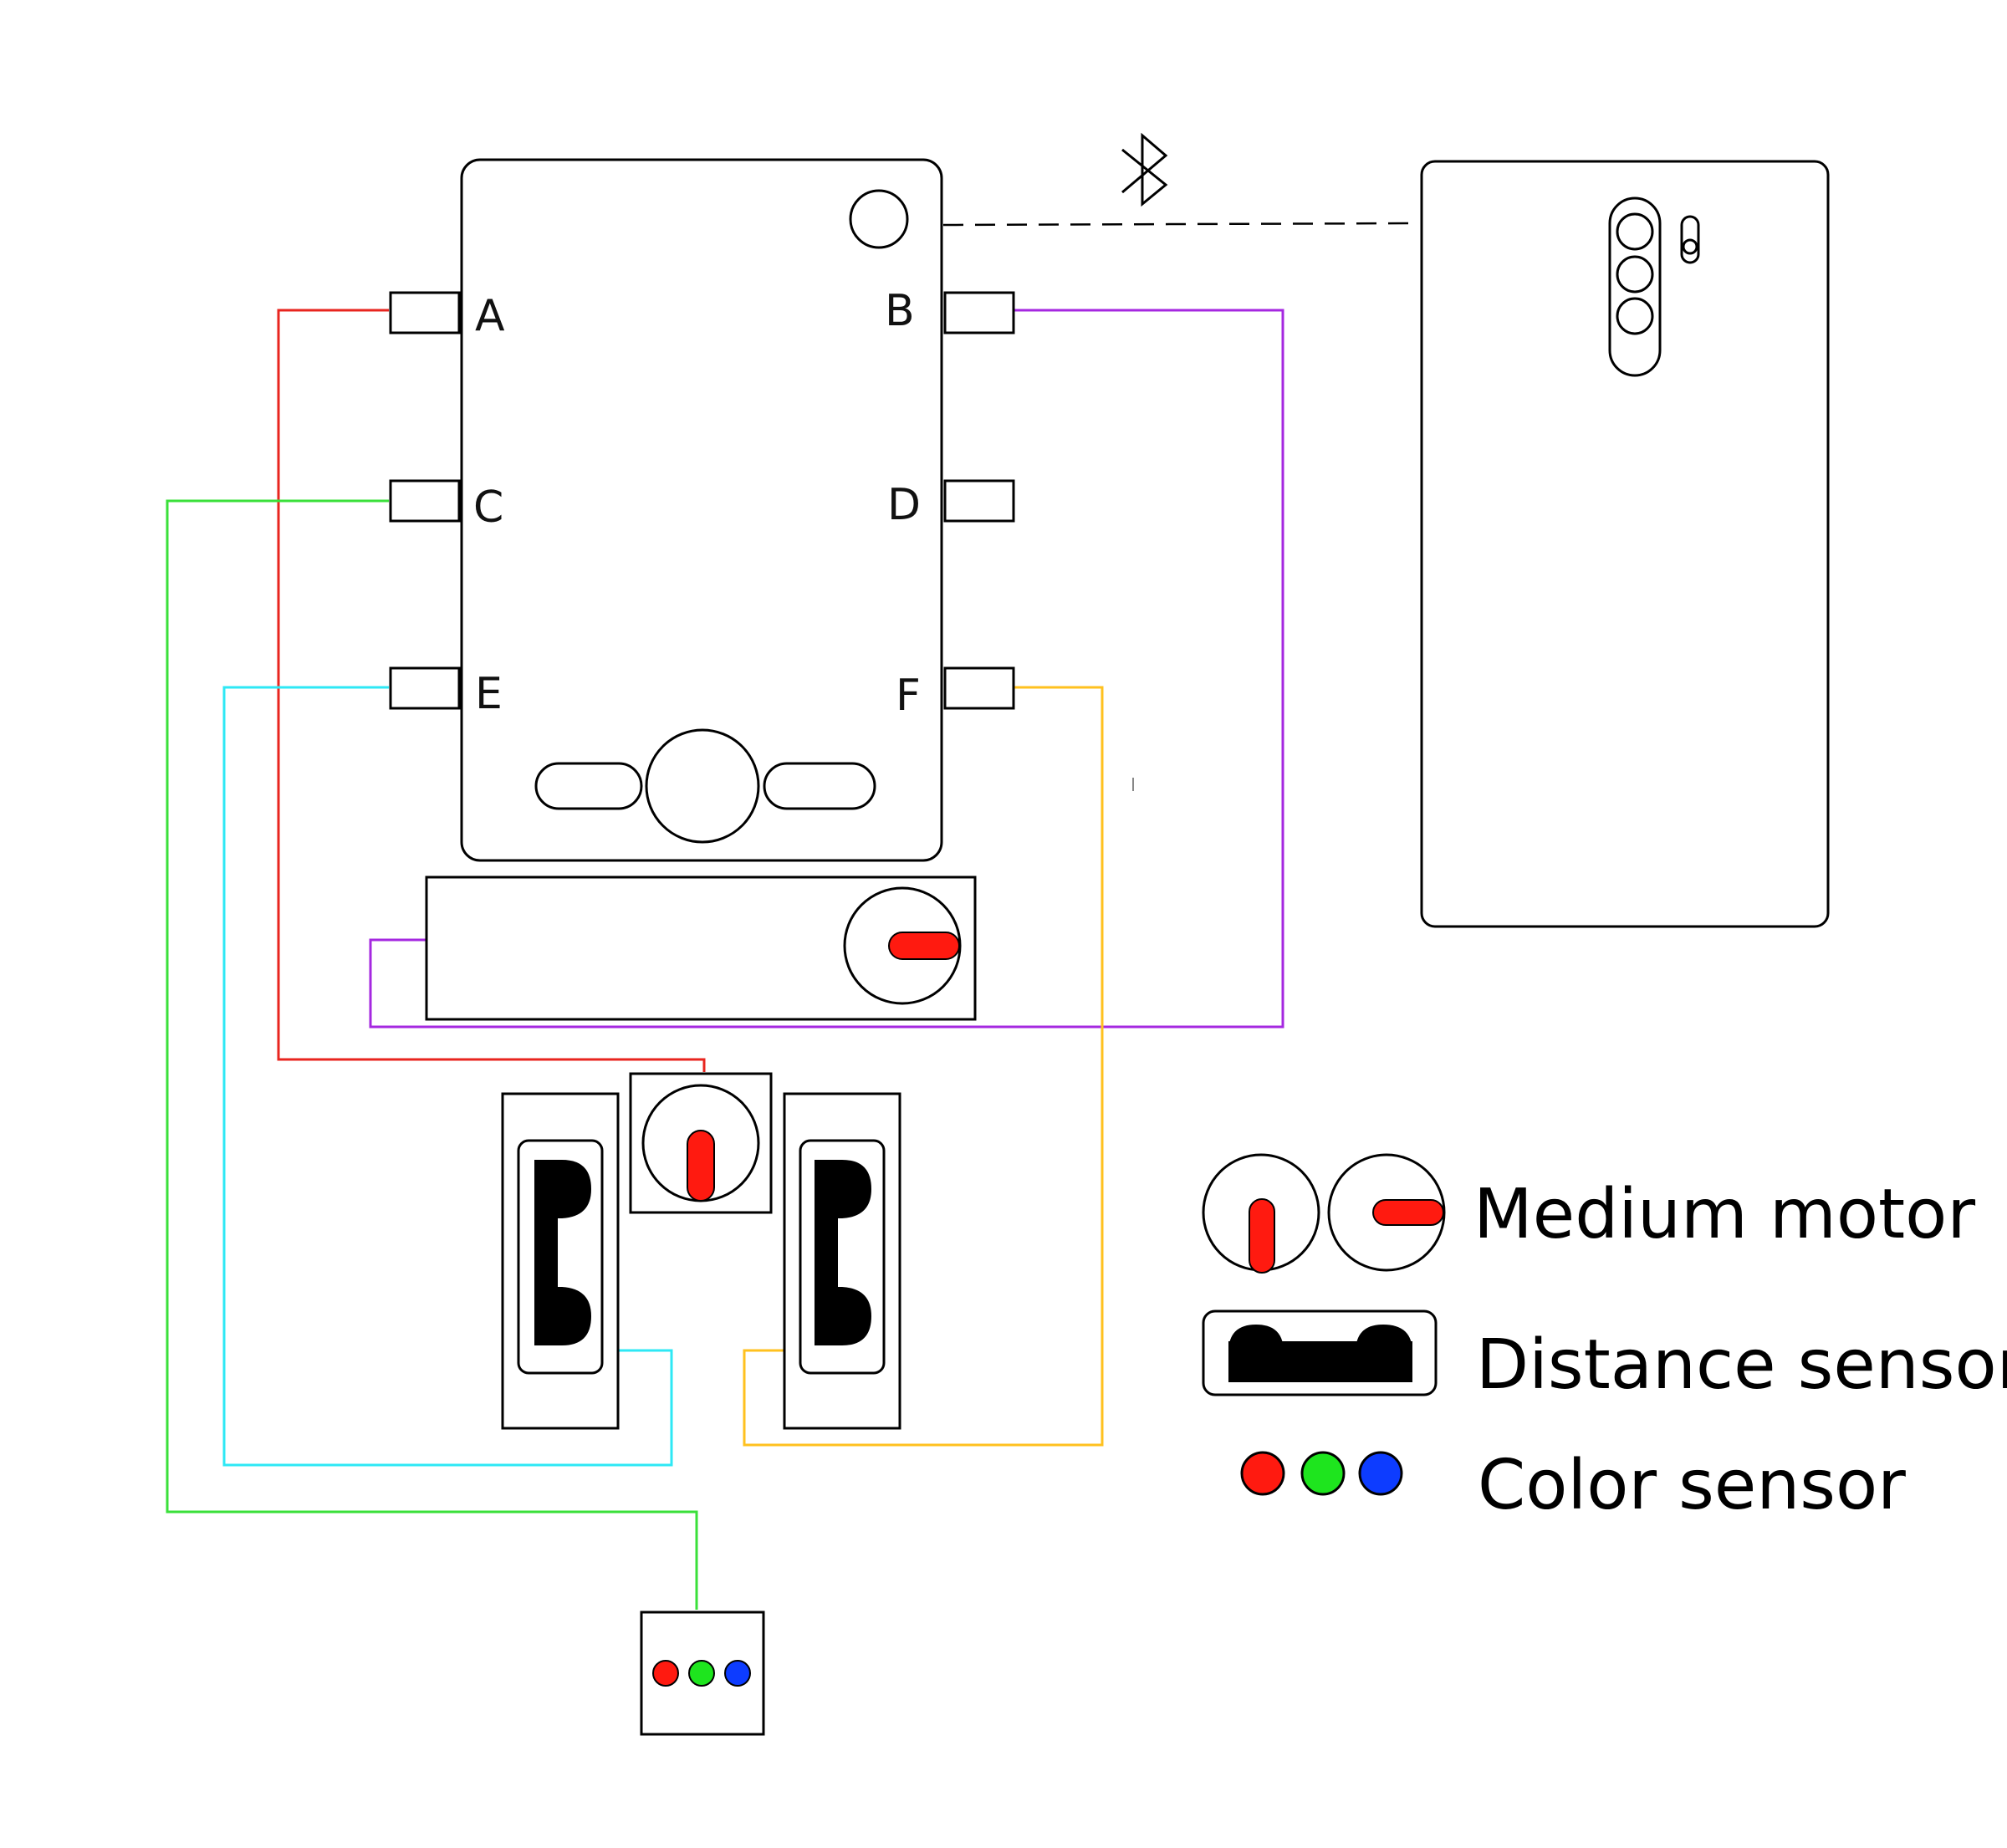 This screenshot has width=2007, height=1848. I want to click on port-f, so click(979, 688).